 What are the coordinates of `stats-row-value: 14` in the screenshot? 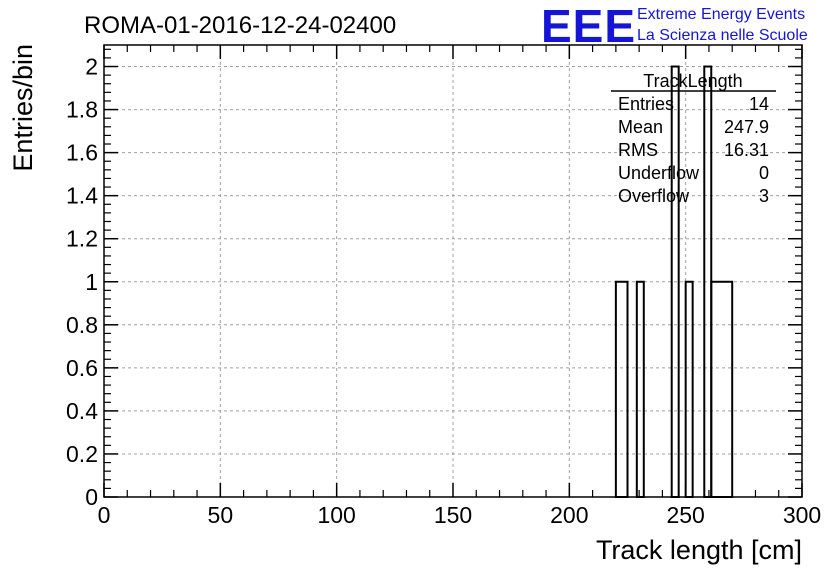 It's located at (759, 104).